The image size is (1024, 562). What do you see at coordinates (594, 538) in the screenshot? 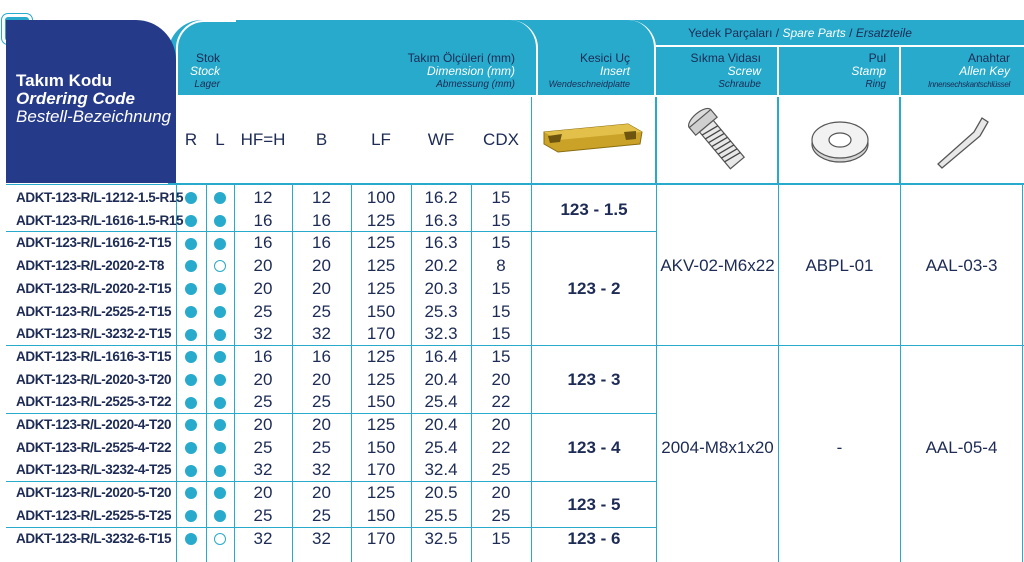
I see `insert-cell: 123 - 6` at bounding box center [594, 538].